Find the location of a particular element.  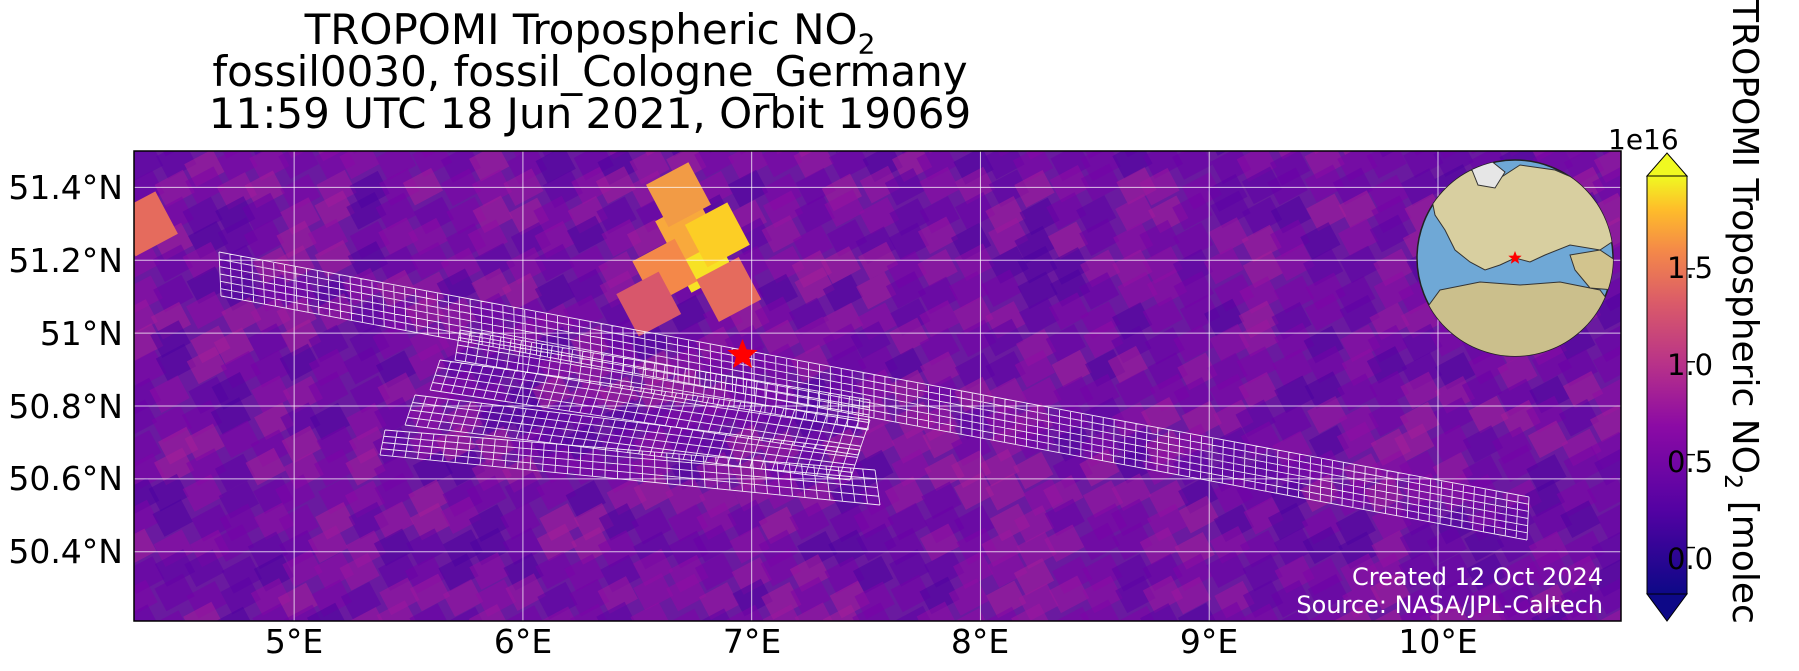

colorbar-label-tail: [molec is located at coordinates (1744, 556).